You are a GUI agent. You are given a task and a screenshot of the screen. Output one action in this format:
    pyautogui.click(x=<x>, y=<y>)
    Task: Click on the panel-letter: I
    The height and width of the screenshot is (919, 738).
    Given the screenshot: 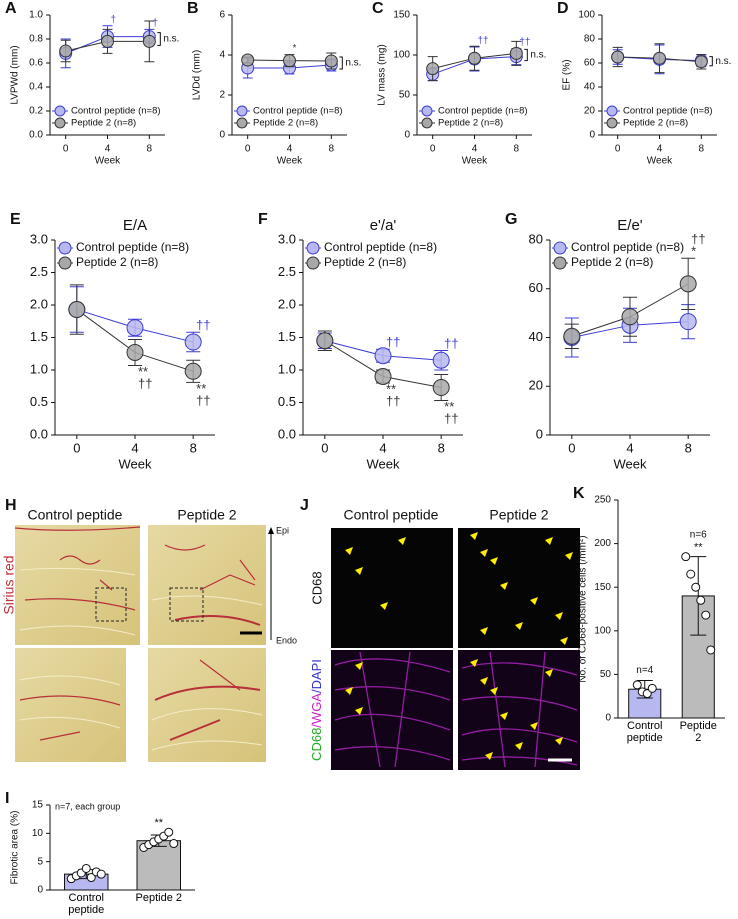 What is the action you would take?
    pyautogui.click(x=7, y=798)
    